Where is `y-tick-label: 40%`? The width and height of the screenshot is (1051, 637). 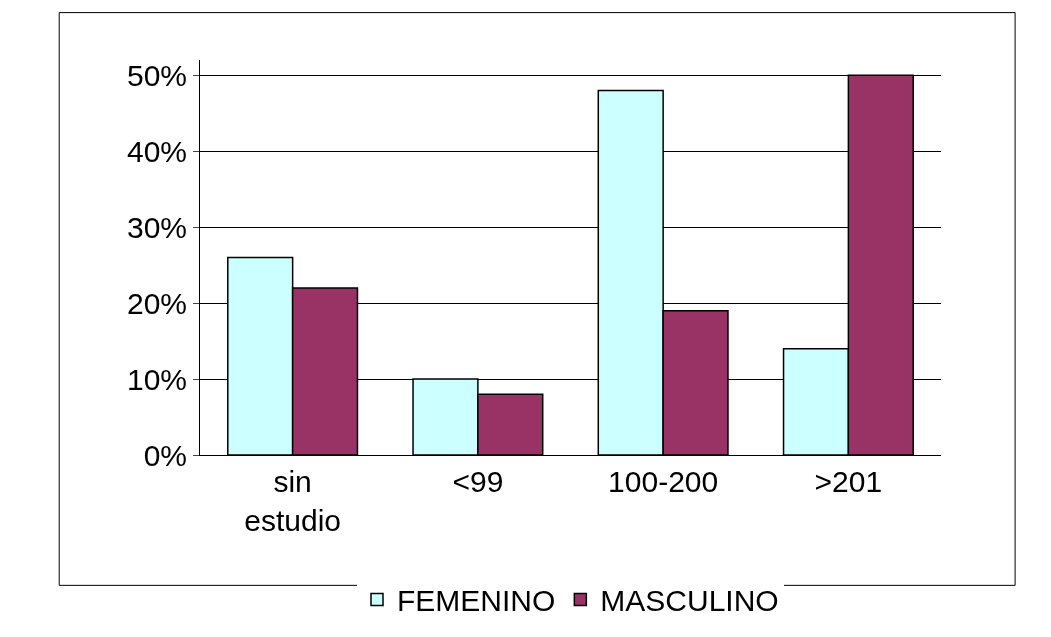
y-tick-label: 40% is located at coordinates (156, 151).